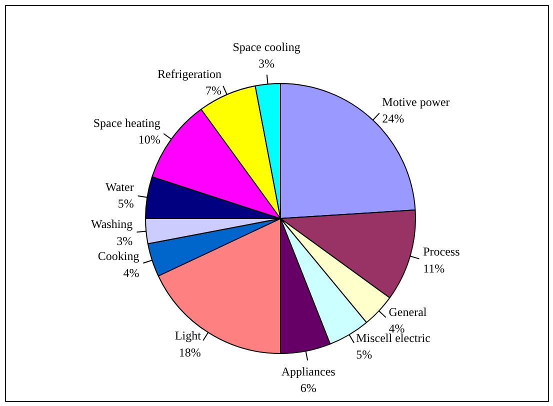  What do you see at coordinates (189, 352) in the screenshot?
I see `data-label: 18%` at bounding box center [189, 352].